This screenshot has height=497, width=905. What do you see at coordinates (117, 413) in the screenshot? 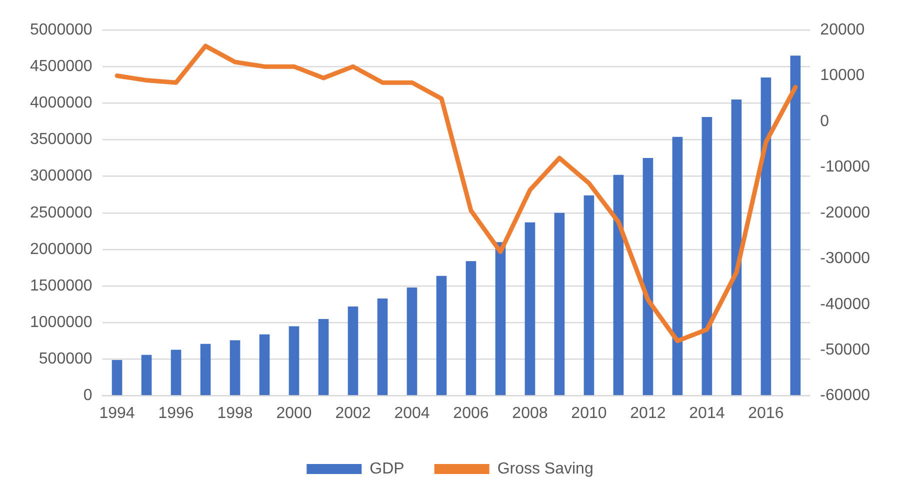
I see `x-tick-label: 1994` at bounding box center [117, 413].